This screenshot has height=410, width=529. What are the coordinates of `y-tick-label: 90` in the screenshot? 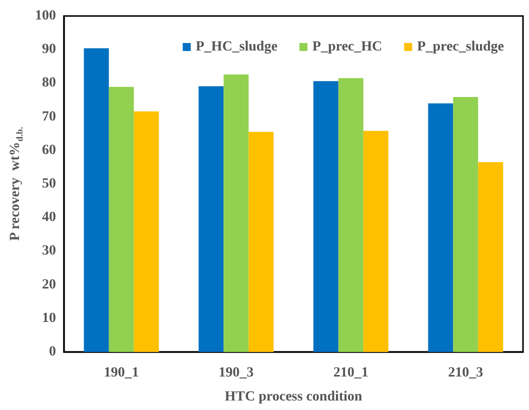 It's located at (49, 50).